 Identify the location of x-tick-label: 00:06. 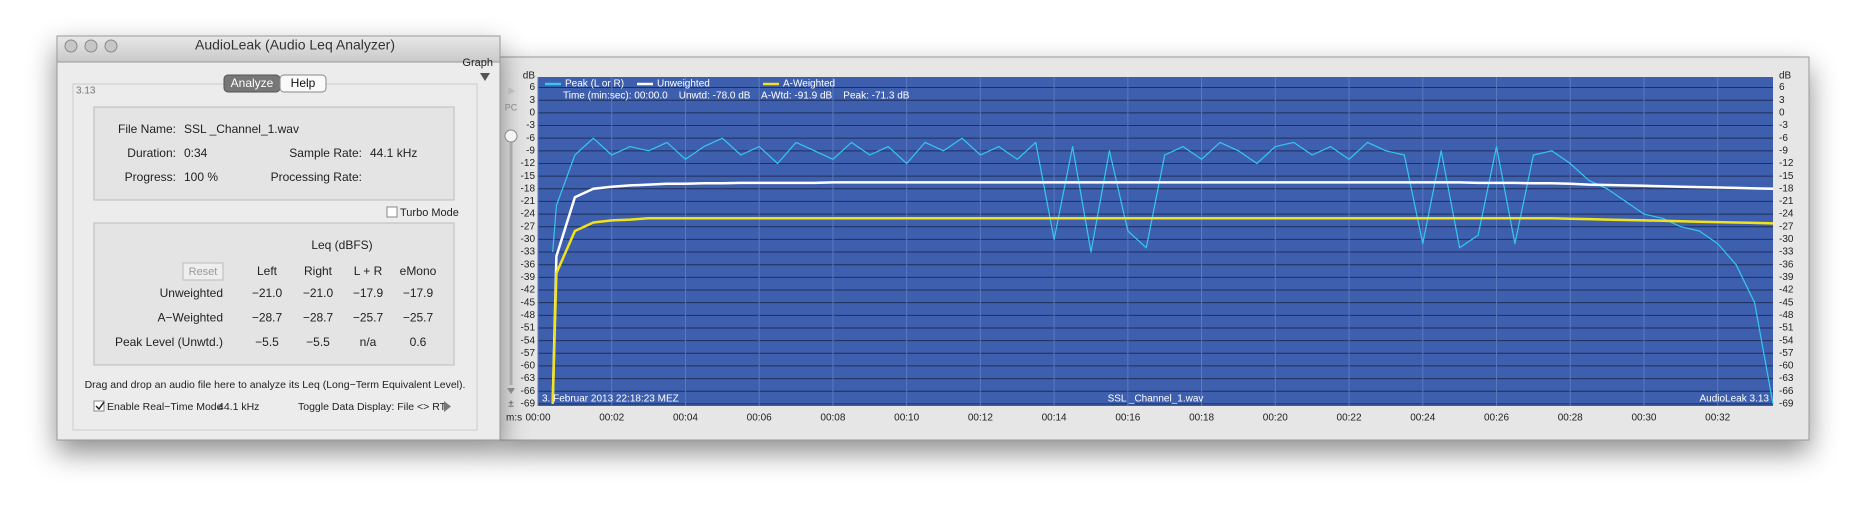
(759, 418).